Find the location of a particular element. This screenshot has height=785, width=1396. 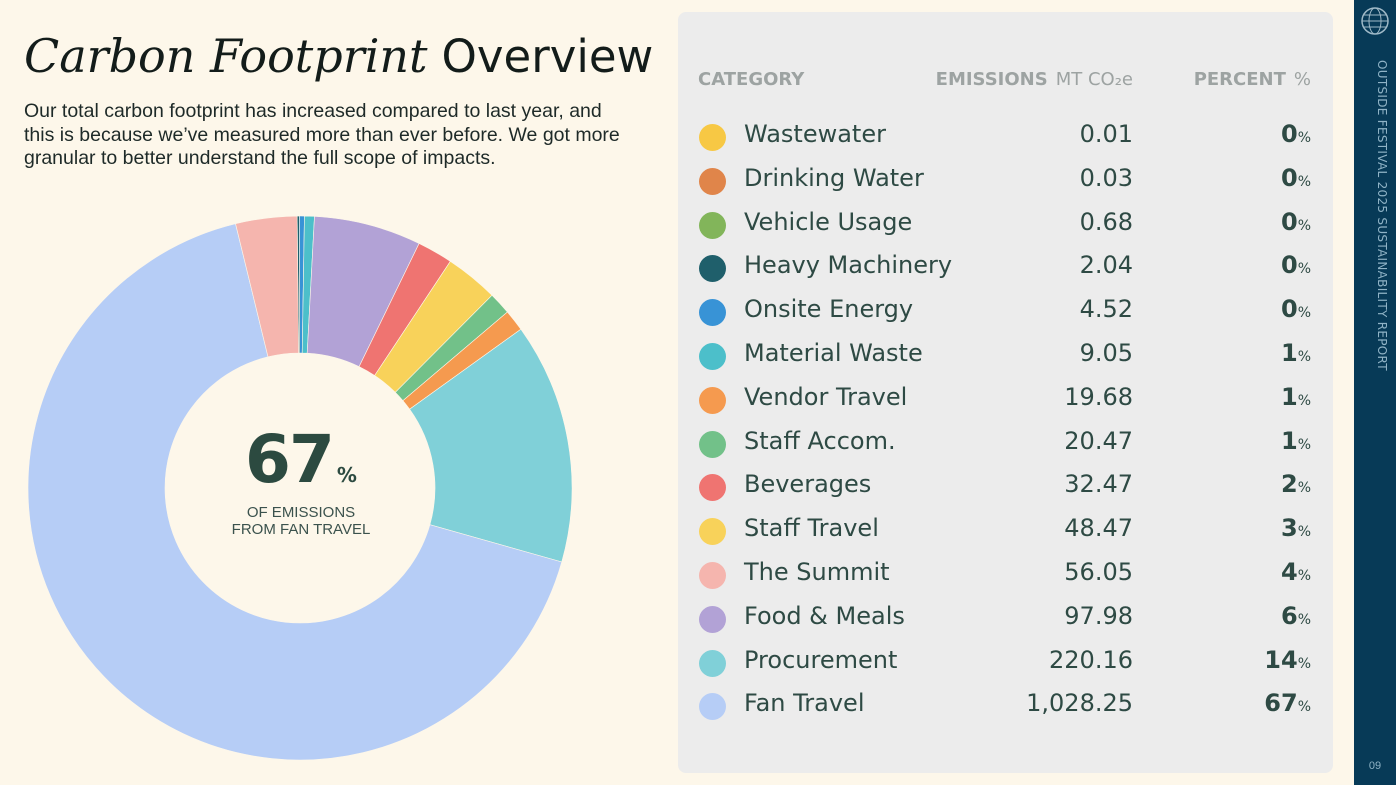

row-emissions: 2.04 is located at coordinates (1106, 265).